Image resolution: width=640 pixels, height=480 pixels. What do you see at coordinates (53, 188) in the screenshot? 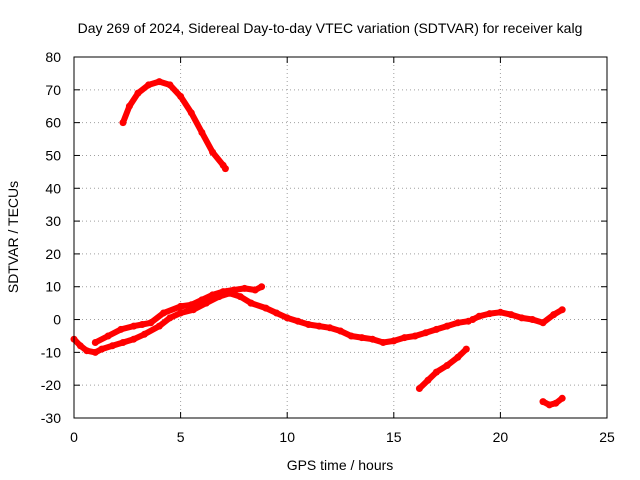
I see `y-tick-label: 40` at bounding box center [53, 188].